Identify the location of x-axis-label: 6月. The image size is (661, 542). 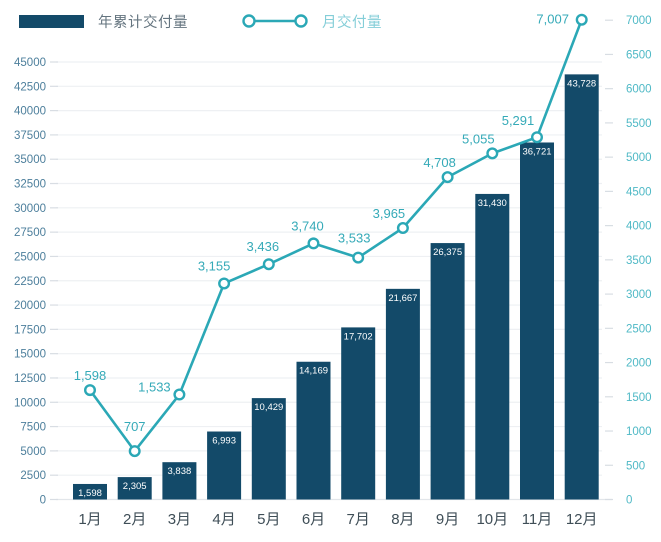
(313, 519).